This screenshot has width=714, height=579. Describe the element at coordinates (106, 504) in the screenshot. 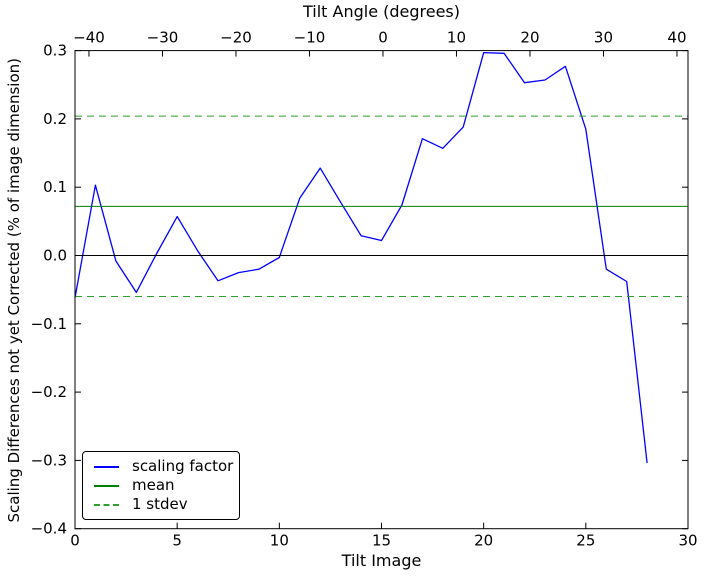

I see `legend-line-sample-stdev` at that location.